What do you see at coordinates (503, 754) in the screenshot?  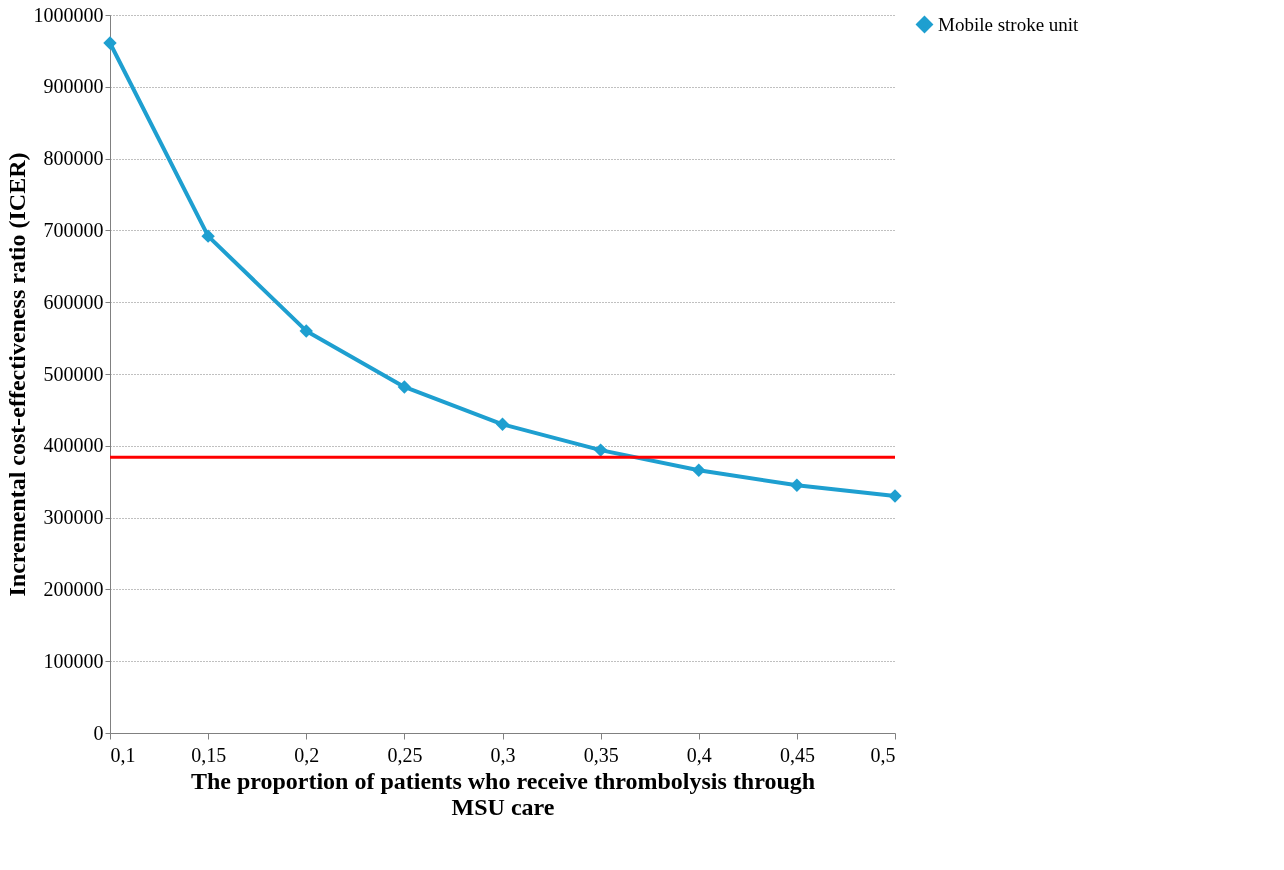 I see `x-tick-label: 0,3` at bounding box center [503, 754].